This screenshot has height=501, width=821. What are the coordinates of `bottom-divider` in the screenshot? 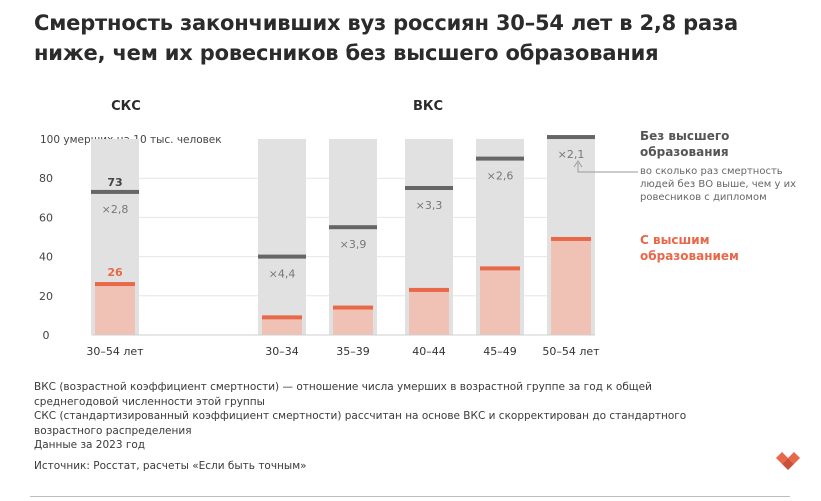 It's located at (410, 496).